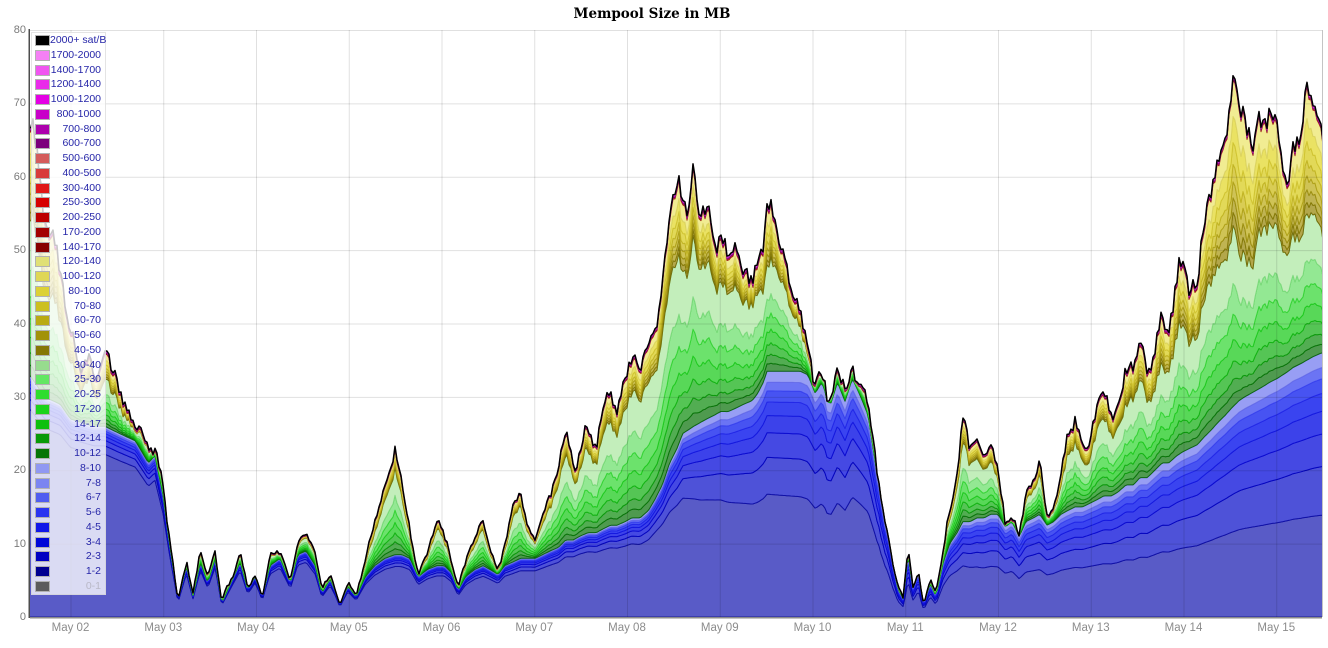 The image size is (1328, 648). I want to click on legend-label: 4-5, so click(93, 526).